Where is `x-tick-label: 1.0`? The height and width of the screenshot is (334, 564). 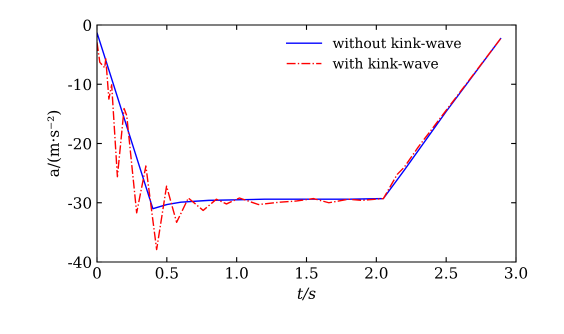
x-tick-label: 1.0 is located at coordinates (237, 273).